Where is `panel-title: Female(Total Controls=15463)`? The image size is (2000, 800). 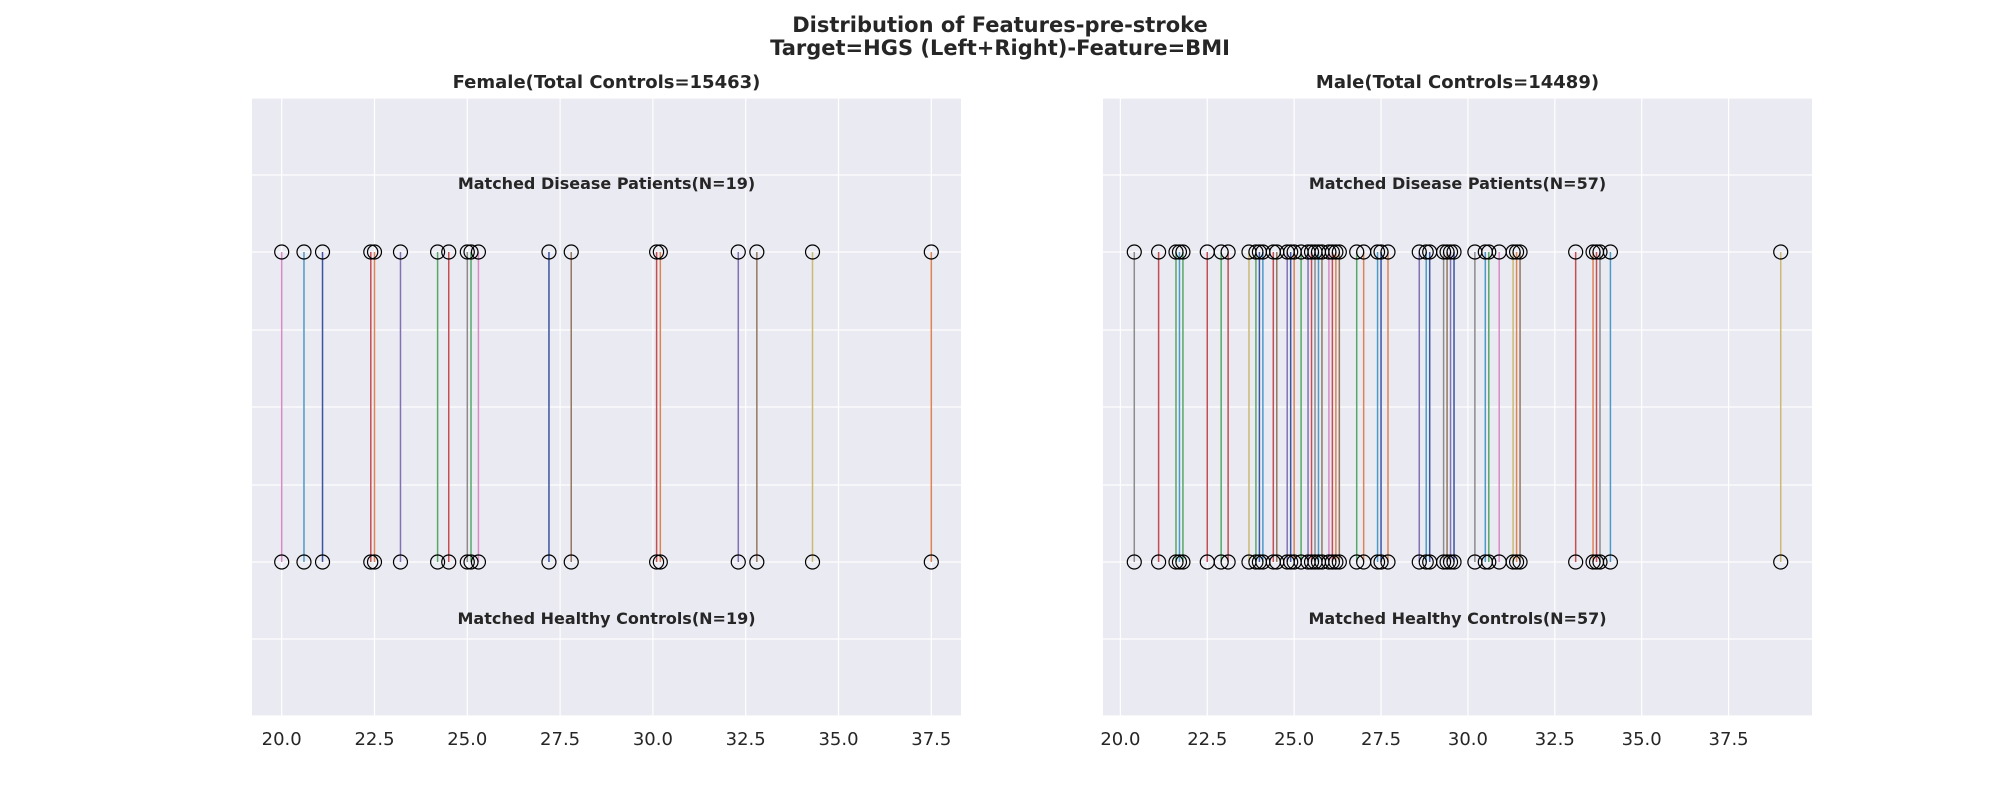
panel-title: Female(Total Controls=15463) is located at coordinates (607, 82).